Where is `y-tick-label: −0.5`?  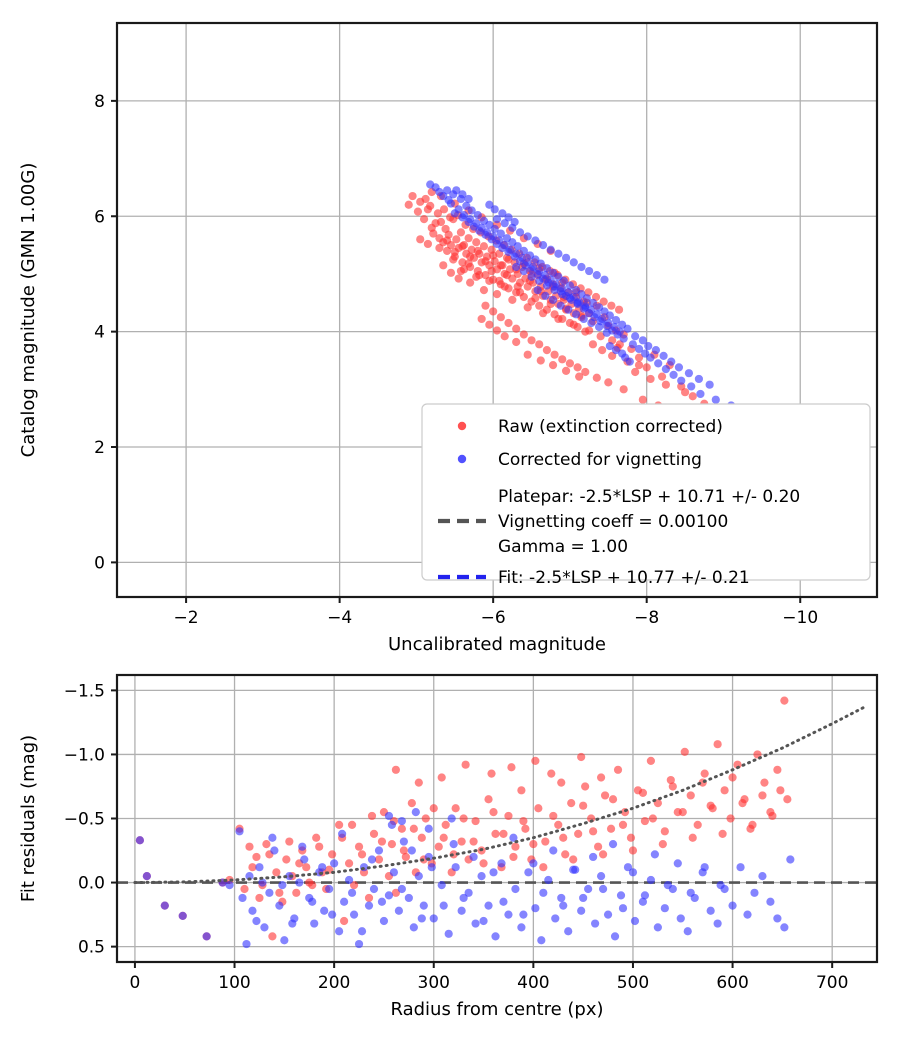
y-tick-label: −0.5 is located at coordinates (84, 820).